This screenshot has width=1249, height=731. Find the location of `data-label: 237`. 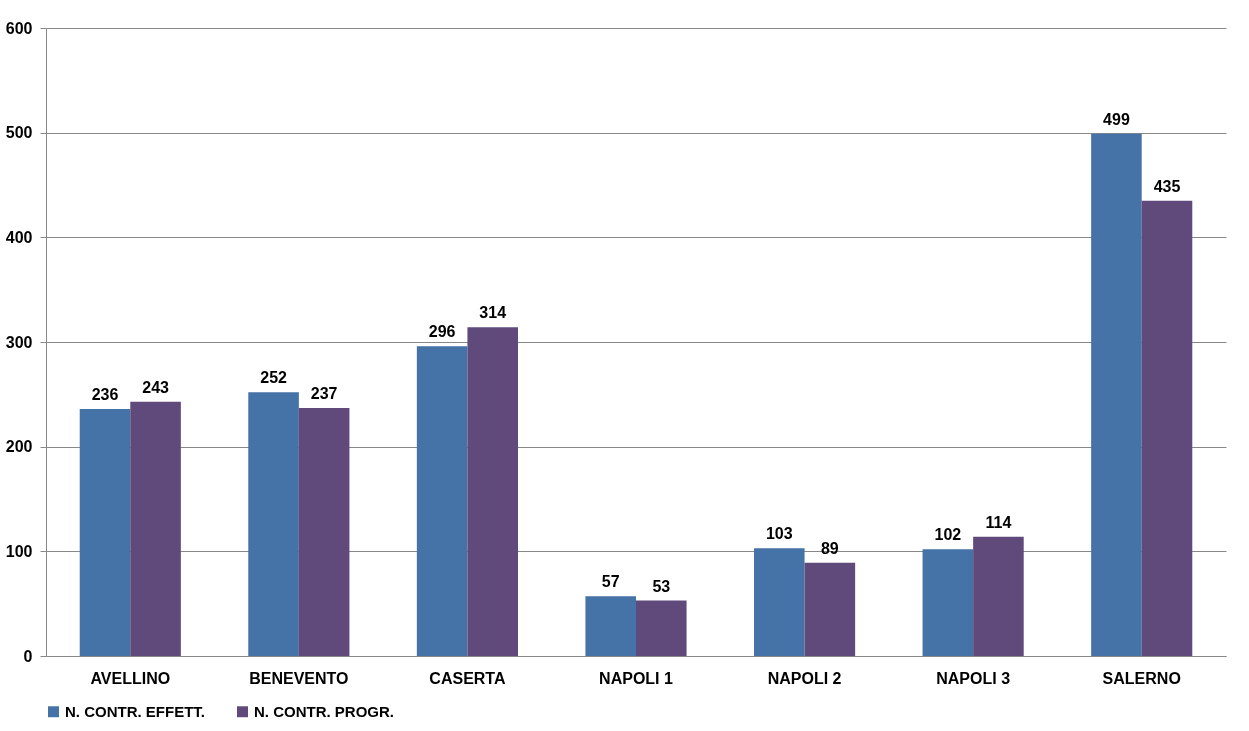

data-label: 237 is located at coordinates (324, 393).